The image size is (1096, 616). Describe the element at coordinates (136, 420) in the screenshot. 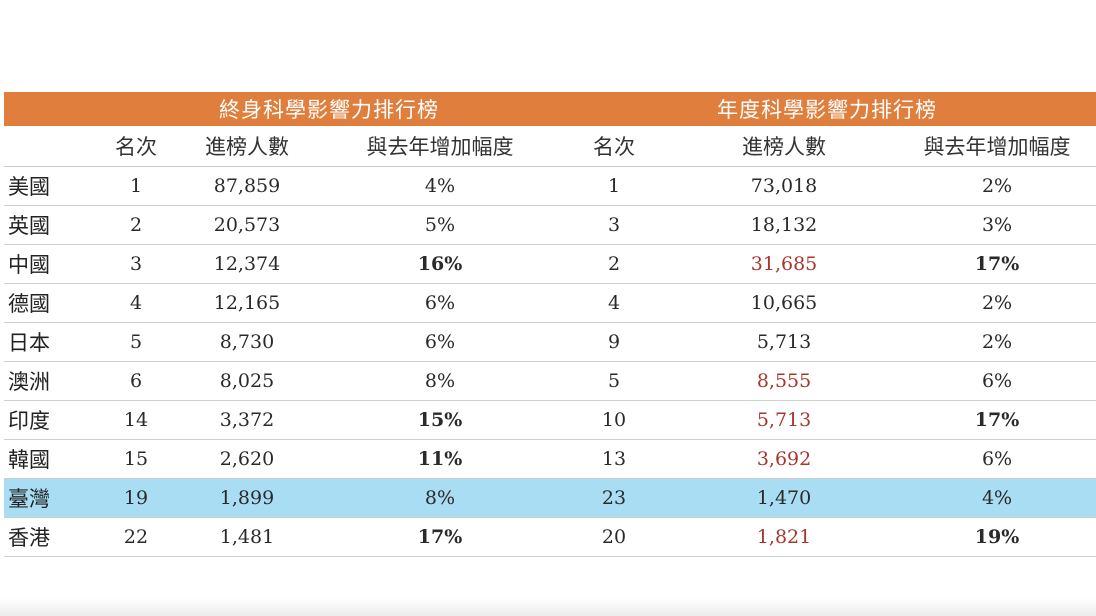

I see `lifetime-rank-cell: 14` at that location.